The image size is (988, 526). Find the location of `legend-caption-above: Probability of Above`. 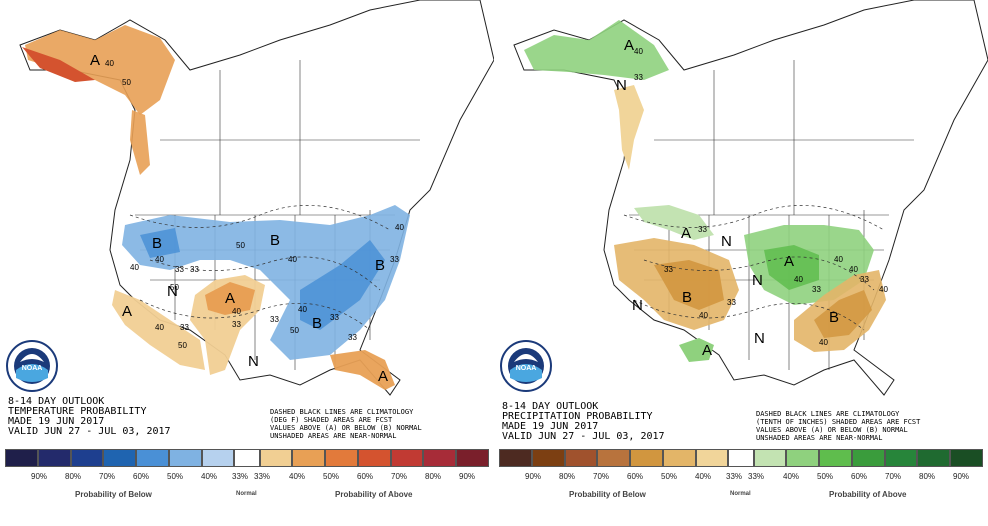

legend-caption-above: Probability of Above is located at coordinates (374, 494).